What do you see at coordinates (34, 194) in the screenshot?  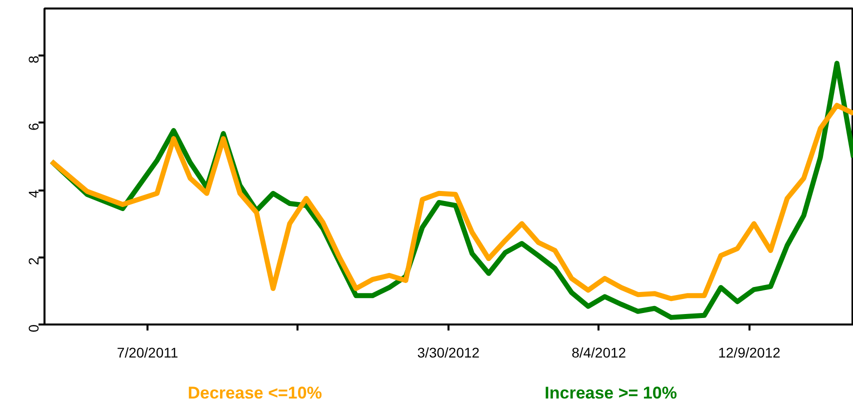 I see `y-tick-label: 4` at bounding box center [34, 194].